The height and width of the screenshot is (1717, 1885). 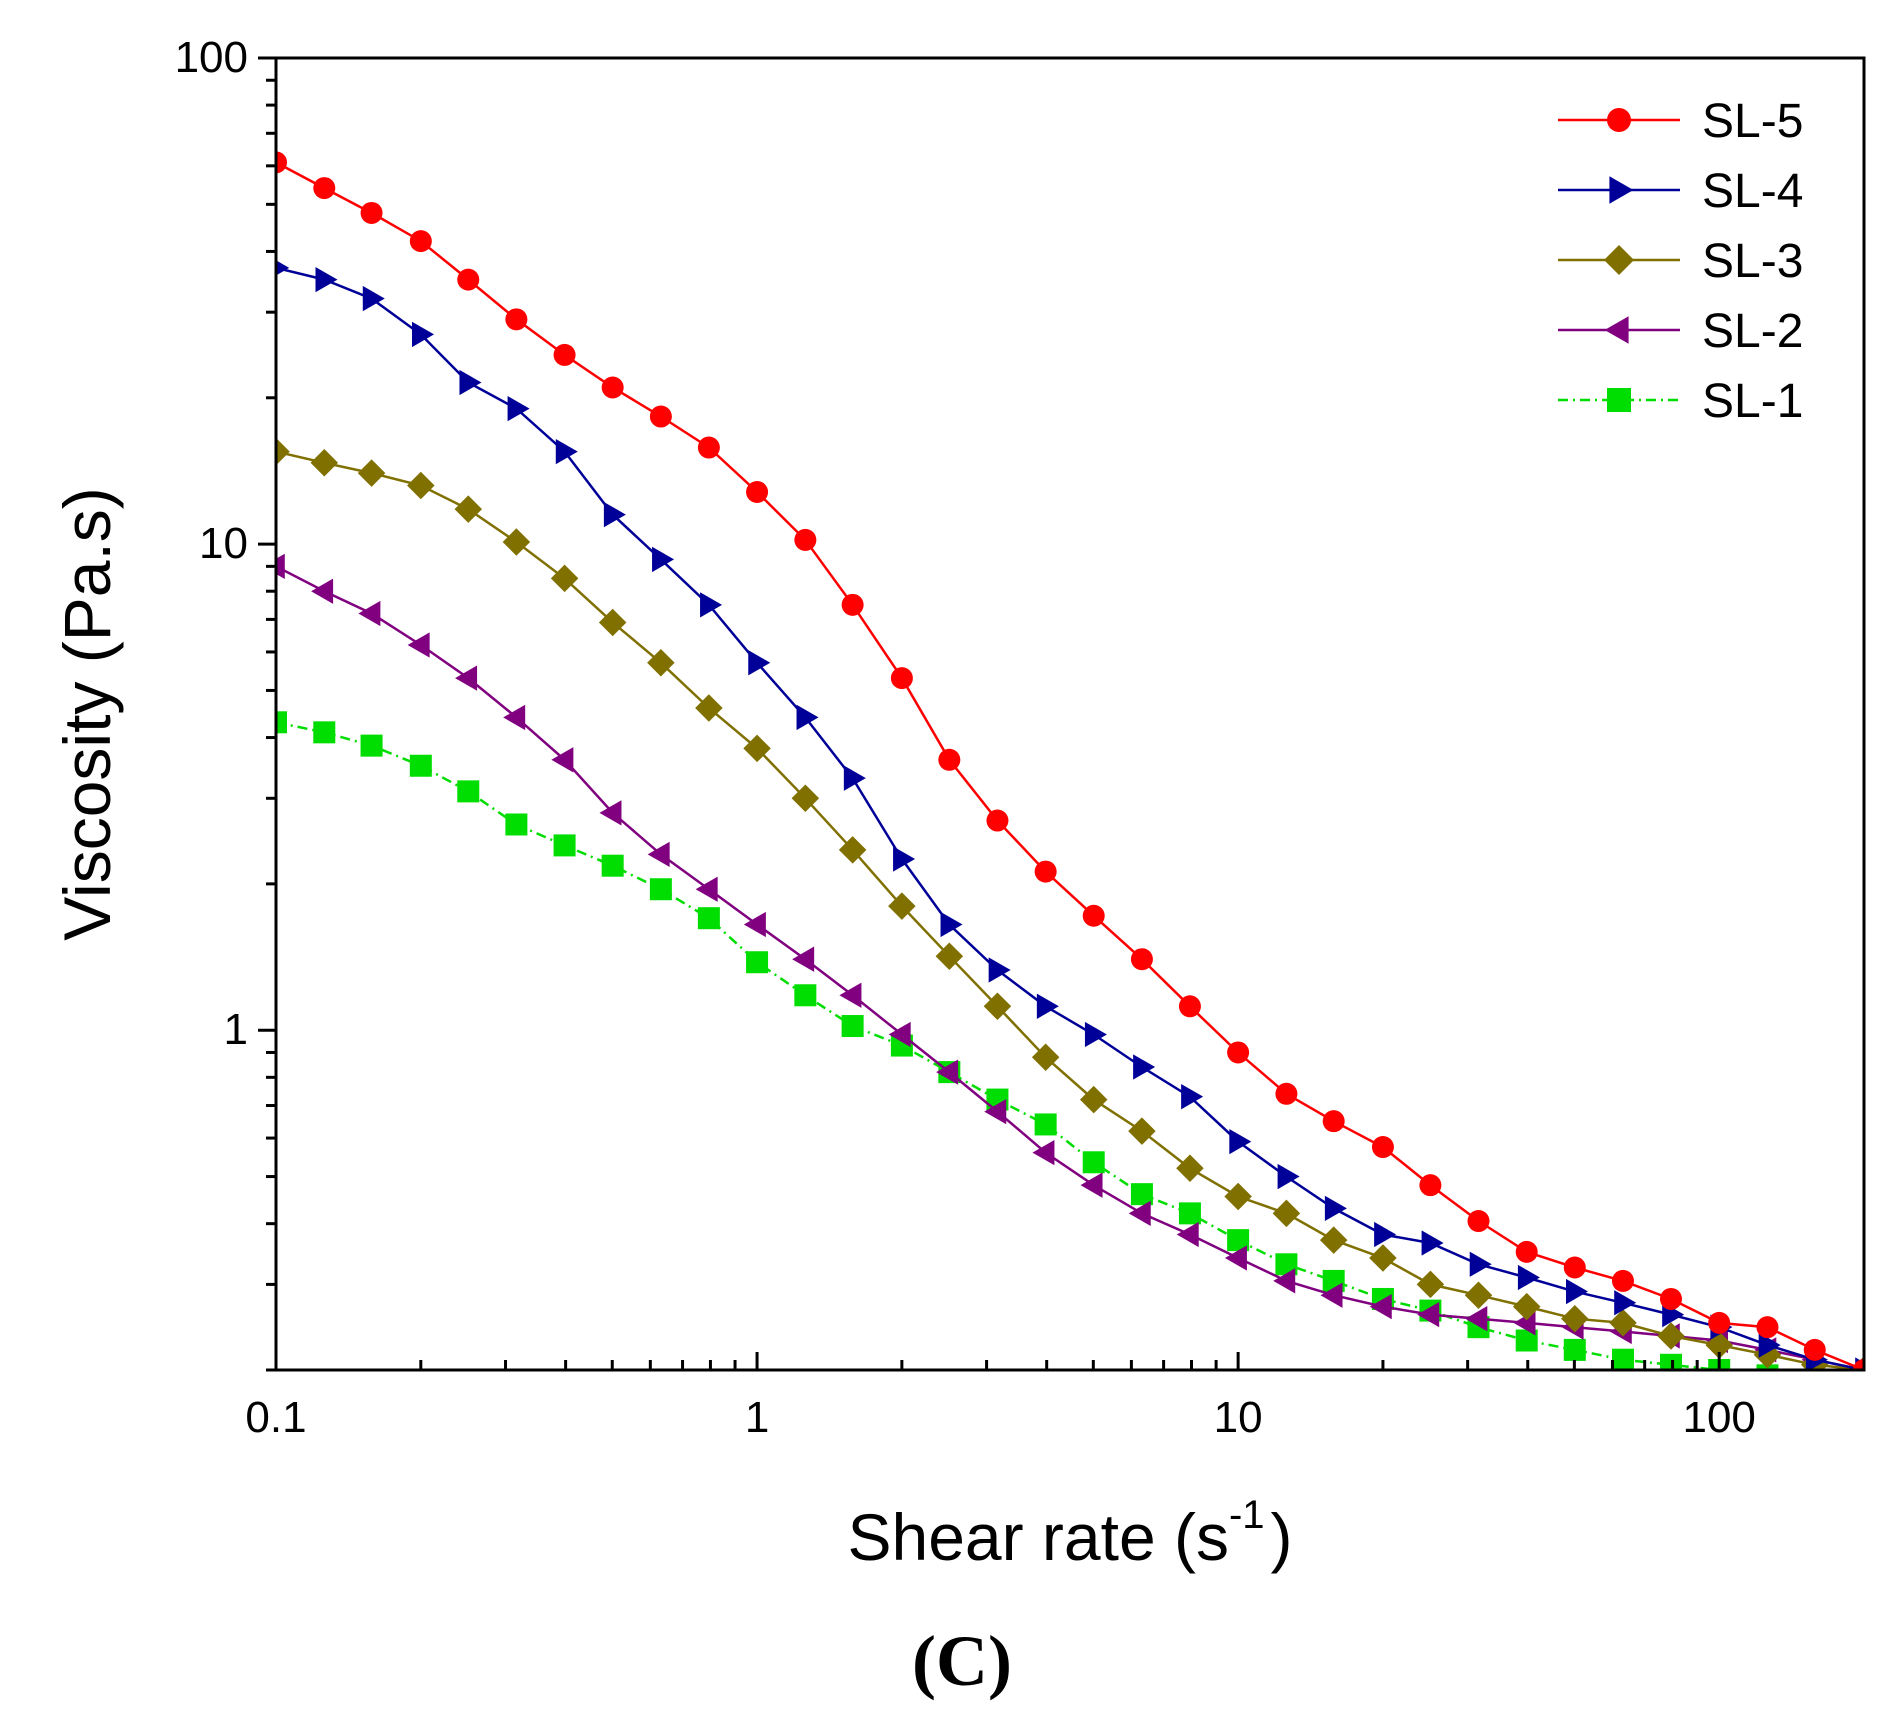 I want to click on y-tick-label: 10, so click(x=223, y=543).